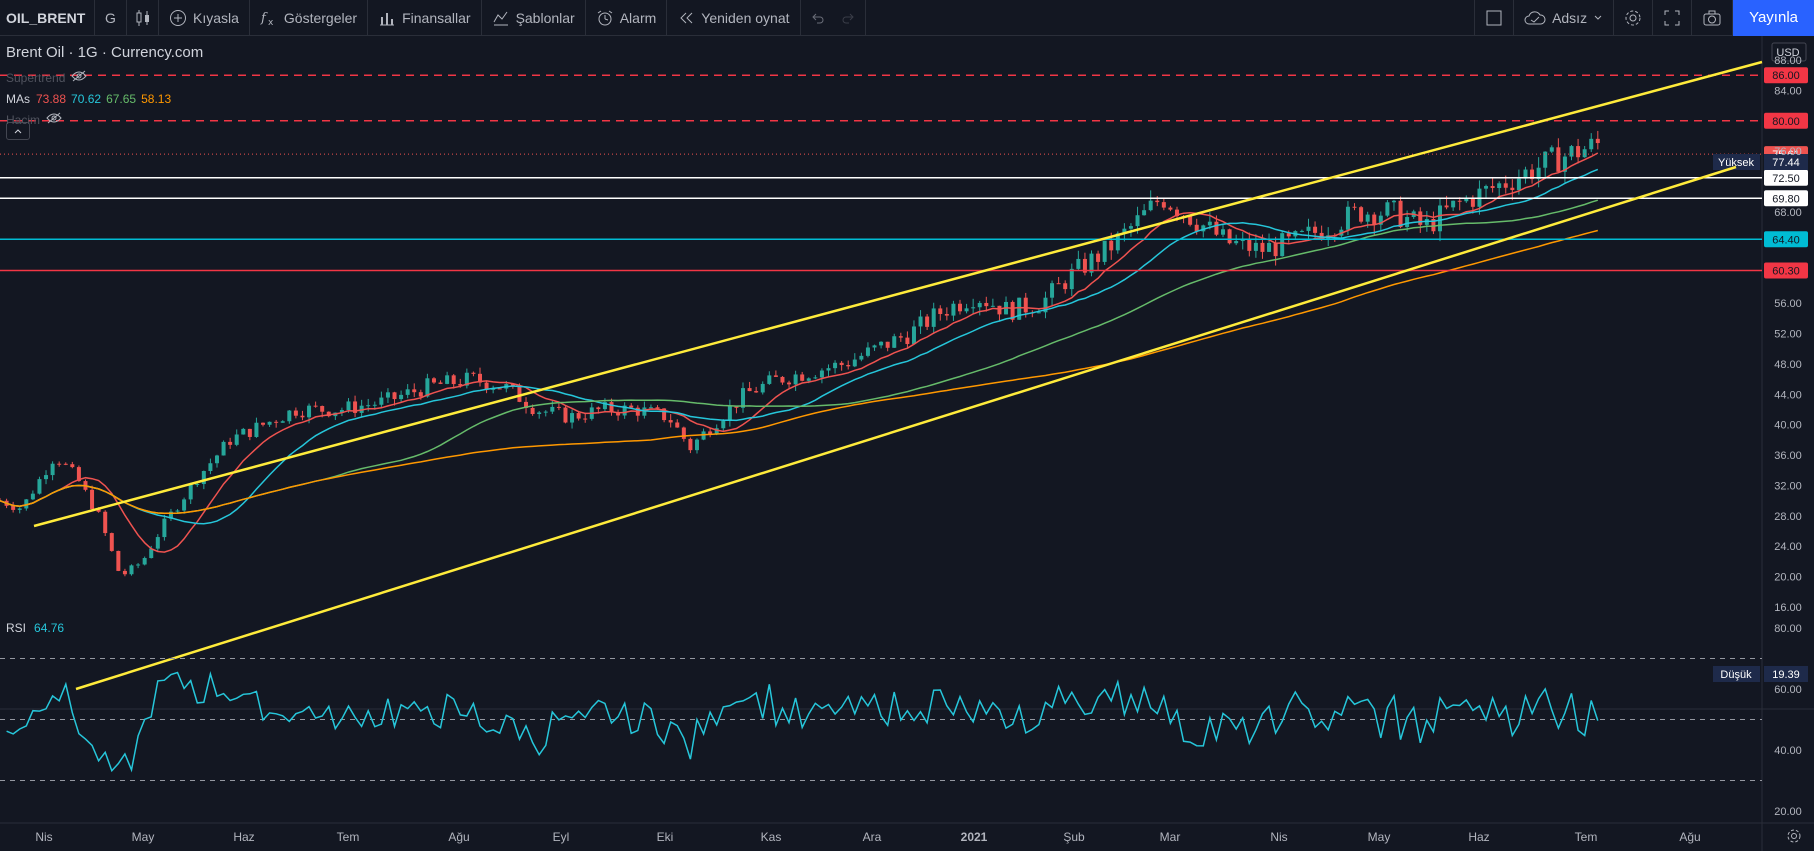 The height and width of the screenshot is (851, 1814). I want to click on level-price-label: 86.00, so click(1786, 76).